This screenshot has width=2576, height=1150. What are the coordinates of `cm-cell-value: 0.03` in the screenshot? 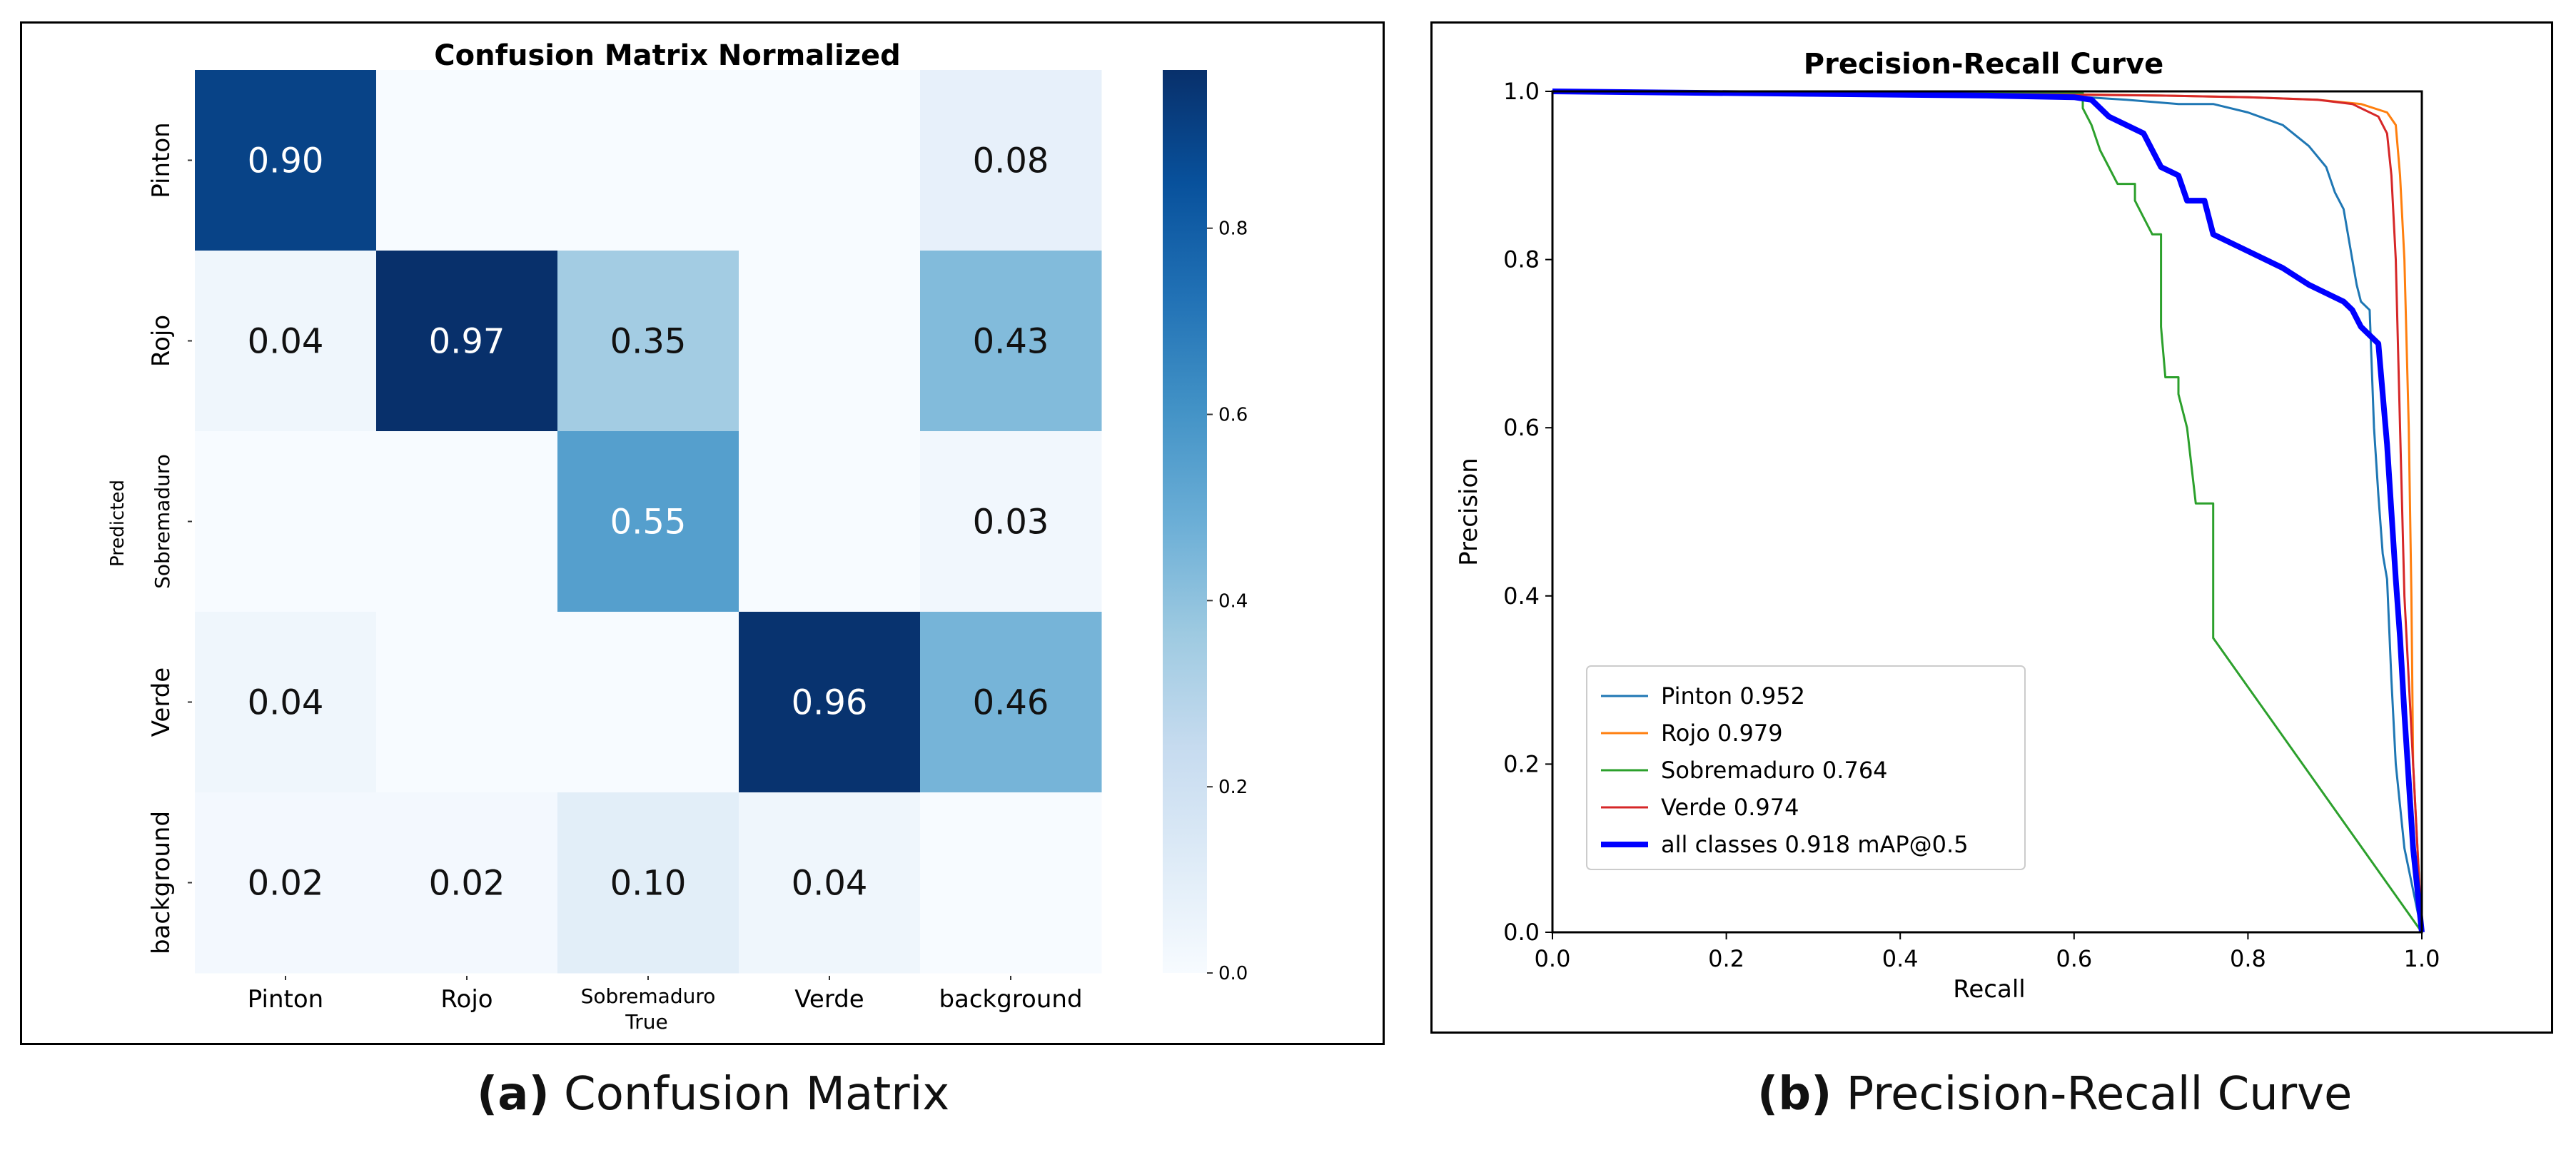 It's located at (1011, 523).